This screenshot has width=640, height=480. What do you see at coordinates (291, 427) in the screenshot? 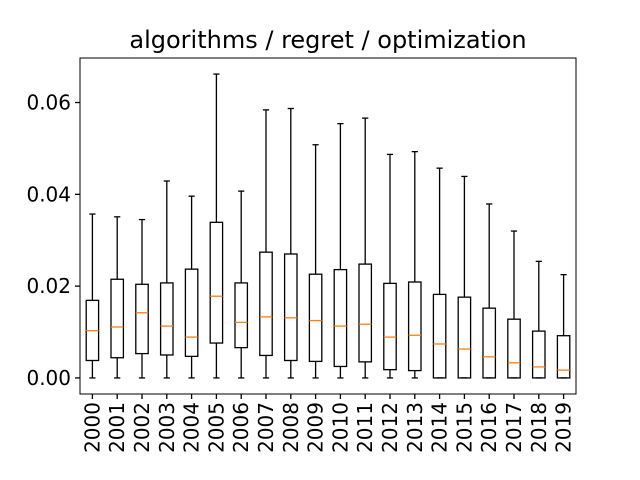
I see `x-tick-label: 2008` at bounding box center [291, 427].